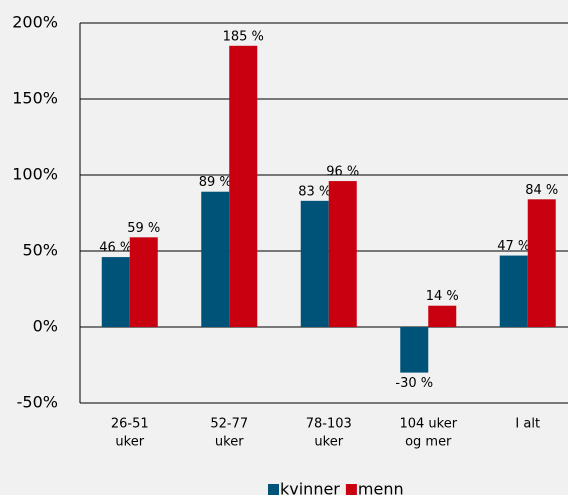  What do you see at coordinates (115, 248) in the screenshot?
I see `data-label: 46 %` at bounding box center [115, 248].